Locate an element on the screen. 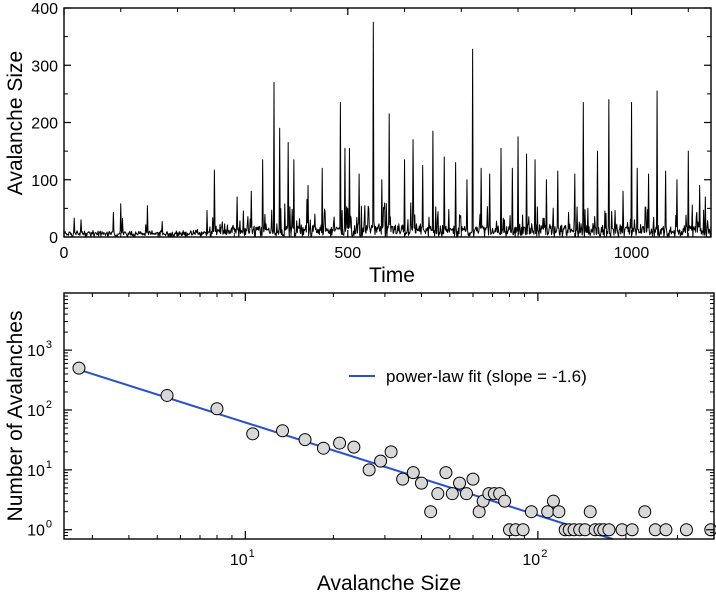 The image size is (716, 597). distribution-y-axis-title: Number of Avalanches is located at coordinates (15, 416).